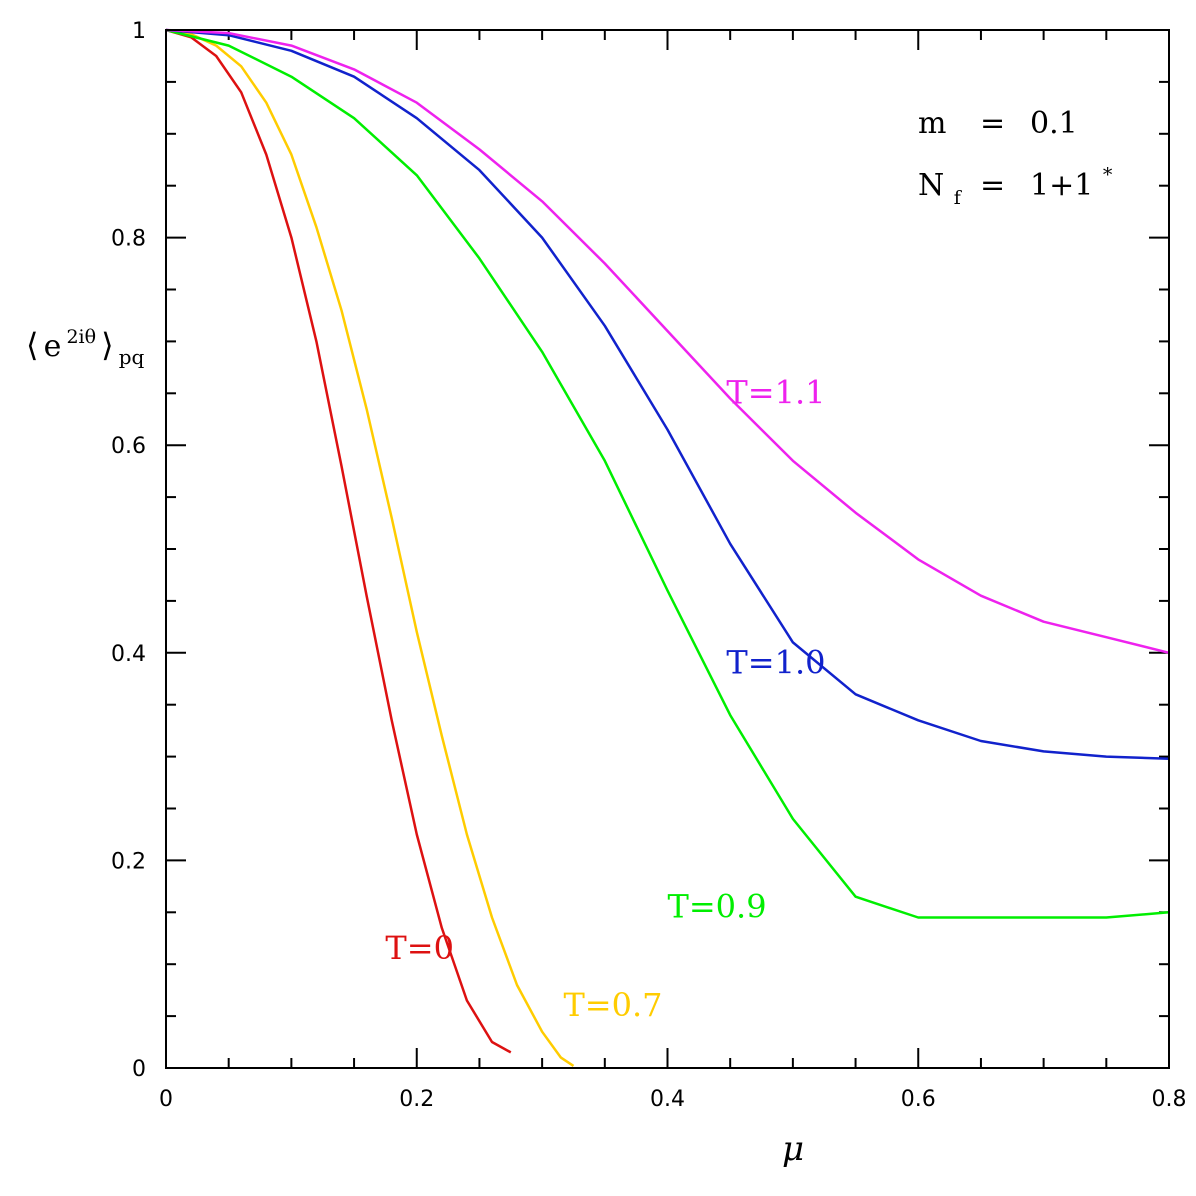 Image resolution: width=1196 pixels, height=1196 pixels. I want to click on annotation-mass: m = 0.1, so click(998, 123).